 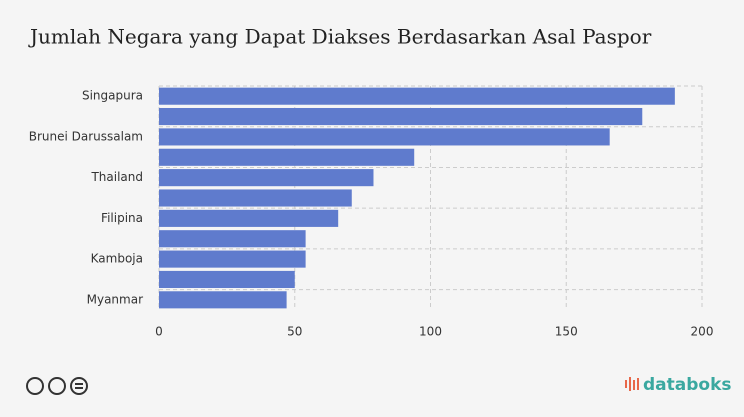 I want to click on y-tick-label: Thailand, so click(x=116, y=177).